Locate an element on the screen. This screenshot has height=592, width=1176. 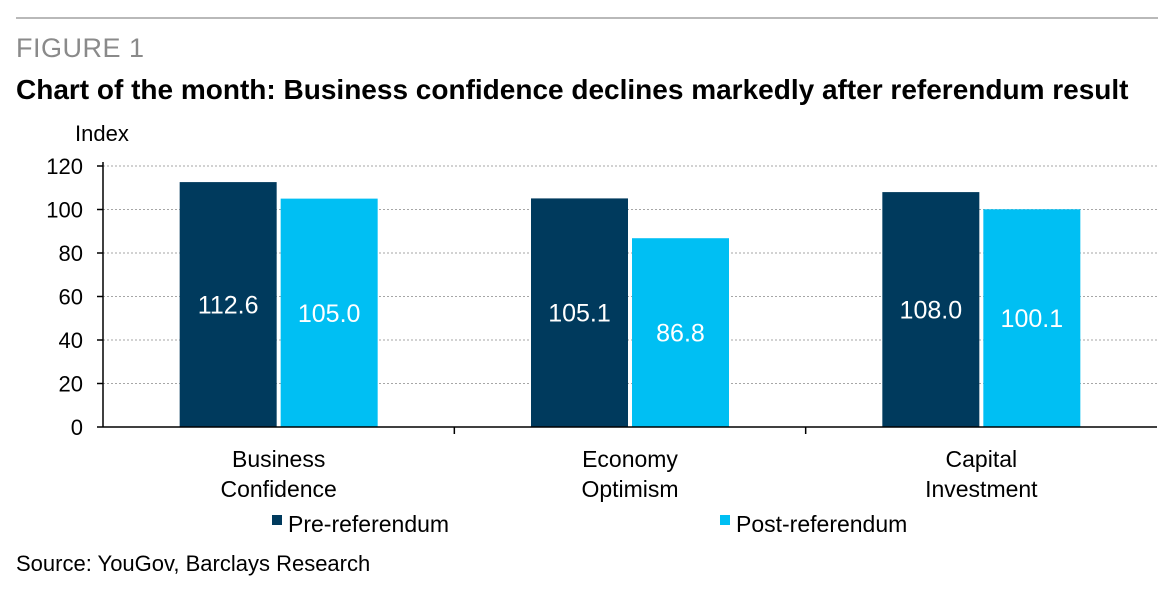
legend-label: Pre-referendum is located at coordinates (368, 524).